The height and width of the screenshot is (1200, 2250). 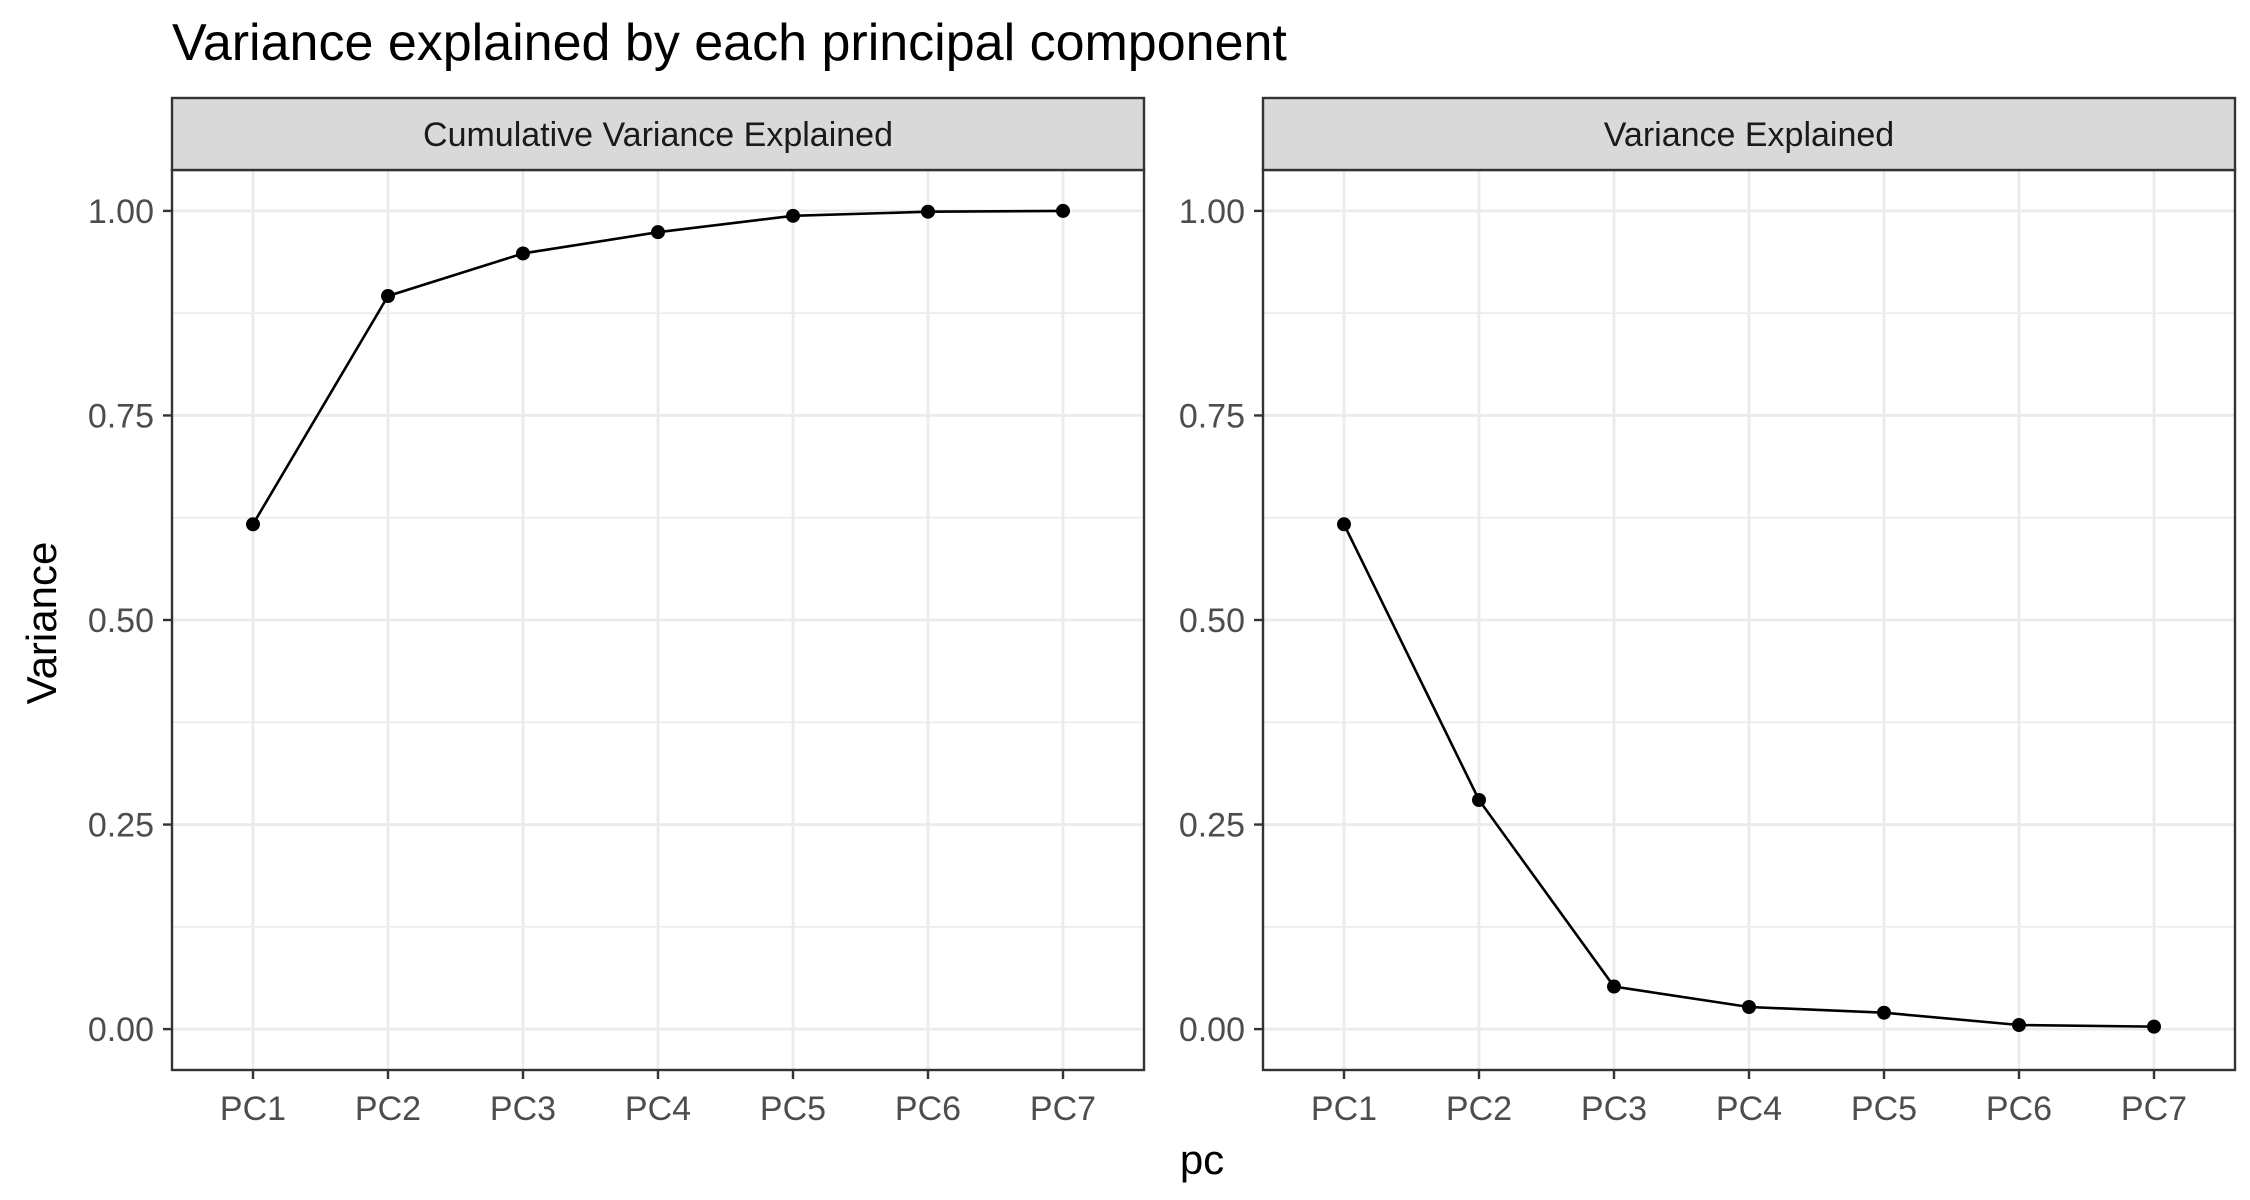 What do you see at coordinates (41, 623) in the screenshot?
I see `y-axis-title: Variance` at bounding box center [41, 623].